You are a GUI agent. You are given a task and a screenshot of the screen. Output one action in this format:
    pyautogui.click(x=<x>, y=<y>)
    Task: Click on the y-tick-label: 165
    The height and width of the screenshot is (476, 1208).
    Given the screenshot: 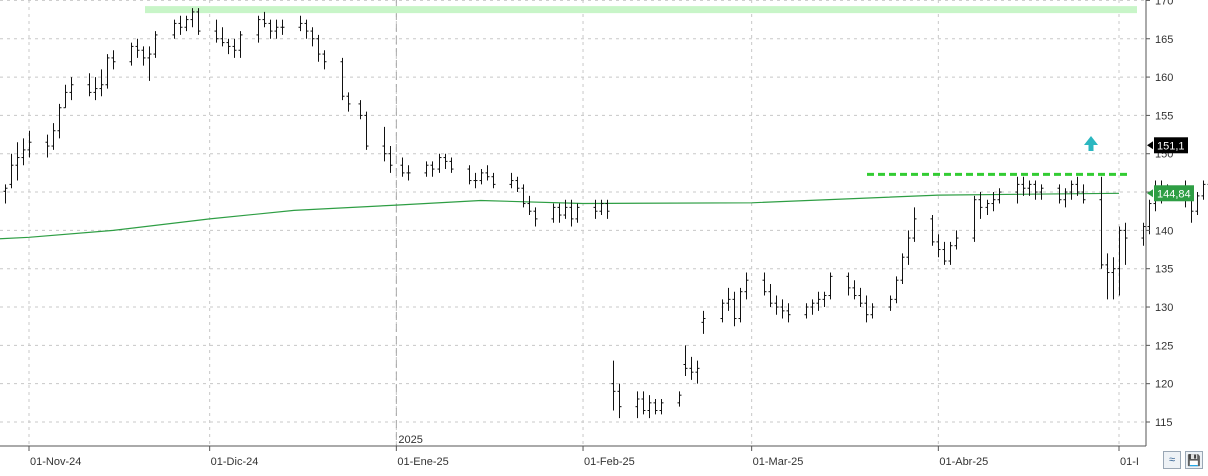 What is the action you would take?
    pyautogui.click(x=1164, y=40)
    